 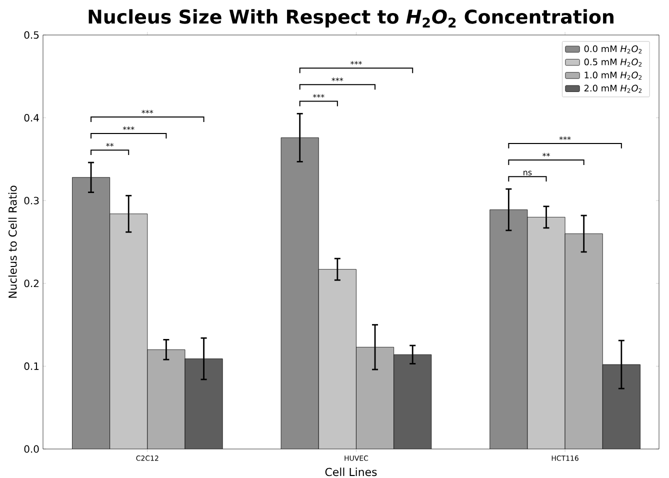 I want to click on y-tick-label: 0.0, so click(x=31, y=449).